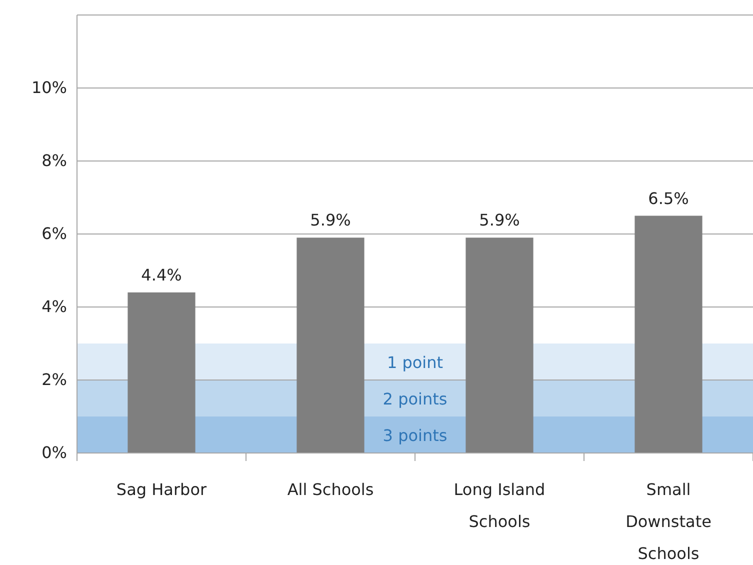 The height and width of the screenshot is (565, 753). Describe the element at coordinates (330, 489) in the screenshot. I see `x-tick-label: All Schools` at that location.